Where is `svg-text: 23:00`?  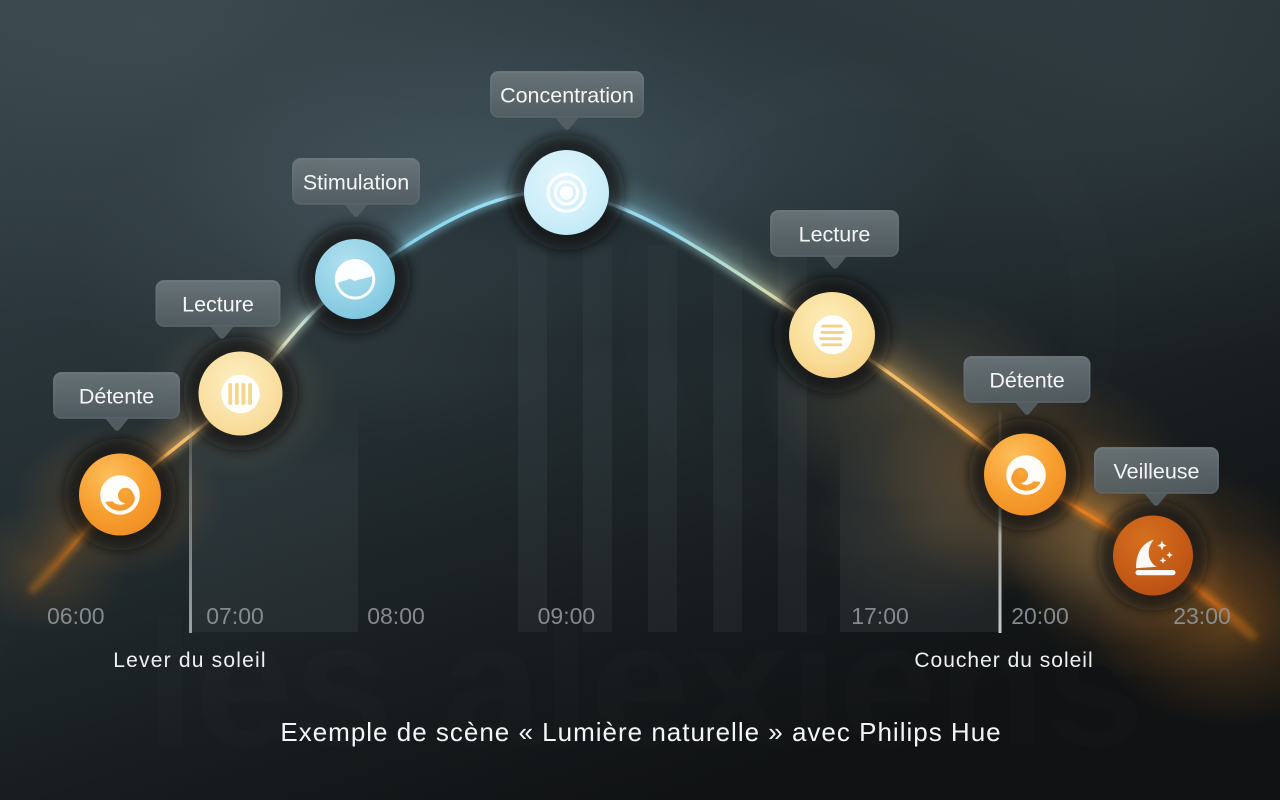
svg-text: 23:00 is located at coordinates (1202, 616).